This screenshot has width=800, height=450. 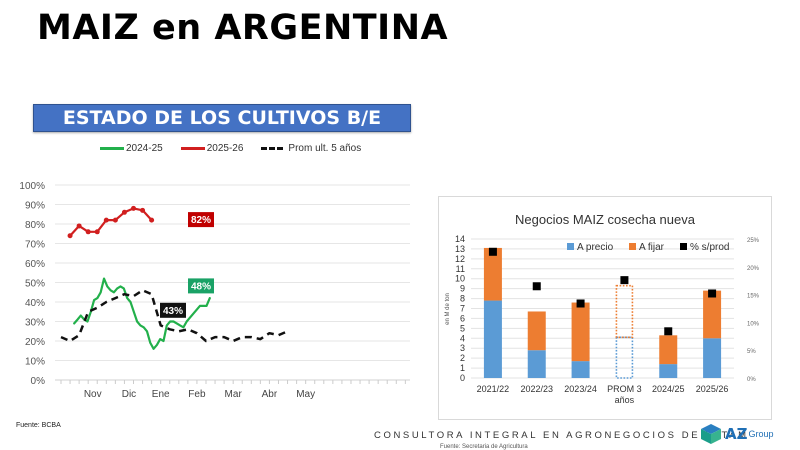 What do you see at coordinates (711, 434) in the screenshot?
I see `cube-logo-icon` at bounding box center [711, 434].